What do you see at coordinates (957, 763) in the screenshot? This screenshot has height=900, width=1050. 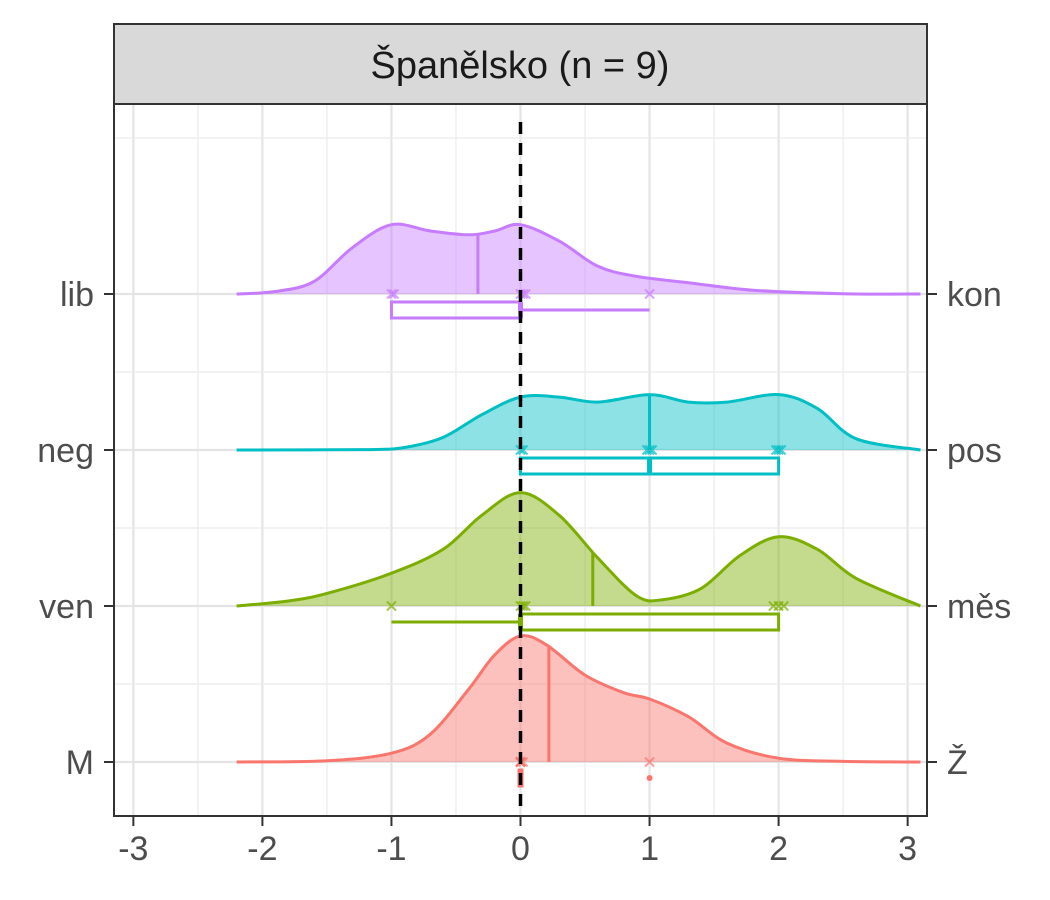 I see `y-tick-label-right: Ž` at bounding box center [957, 763].